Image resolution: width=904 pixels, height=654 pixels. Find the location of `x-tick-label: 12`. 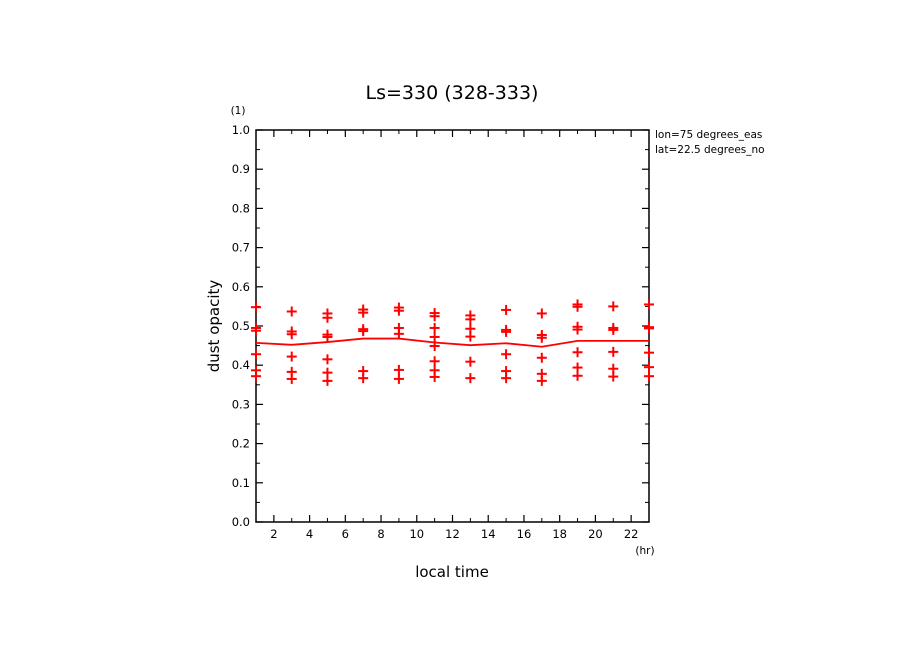

x-tick-label: 12 is located at coordinates (452, 534).